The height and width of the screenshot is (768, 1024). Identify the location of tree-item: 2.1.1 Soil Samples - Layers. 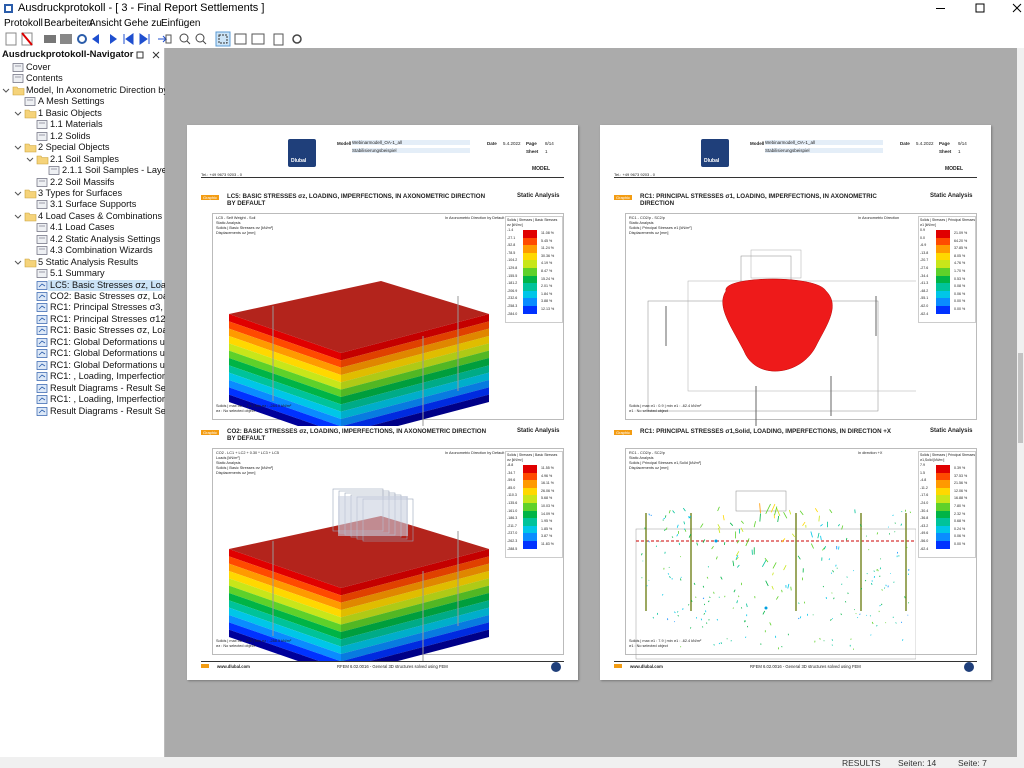
(118, 170).